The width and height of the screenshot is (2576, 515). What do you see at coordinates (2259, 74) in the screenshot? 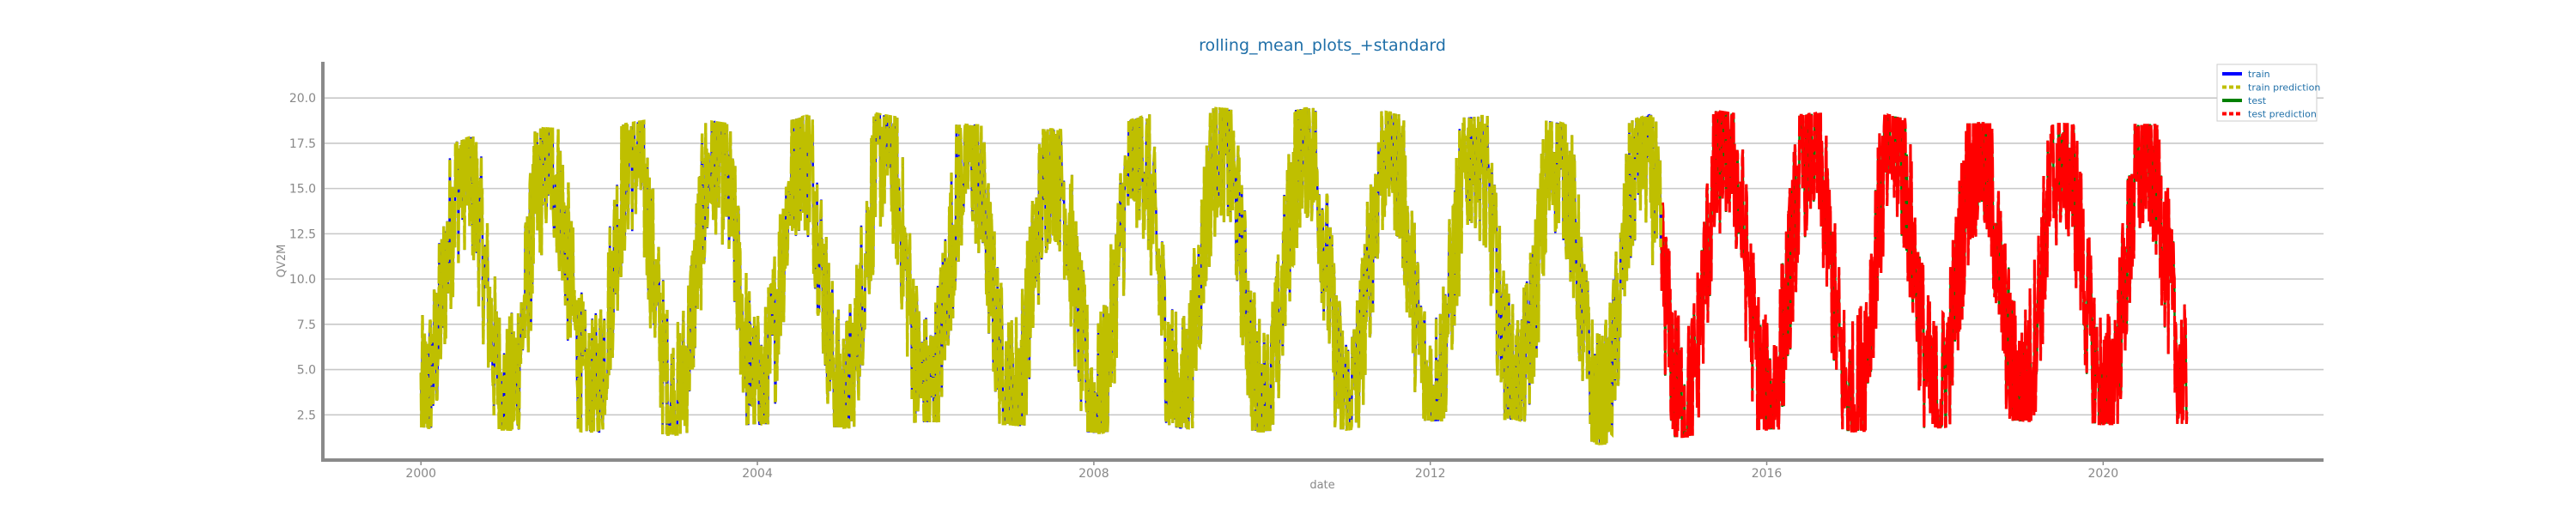
I see `legend-label: train` at bounding box center [2259, 74].